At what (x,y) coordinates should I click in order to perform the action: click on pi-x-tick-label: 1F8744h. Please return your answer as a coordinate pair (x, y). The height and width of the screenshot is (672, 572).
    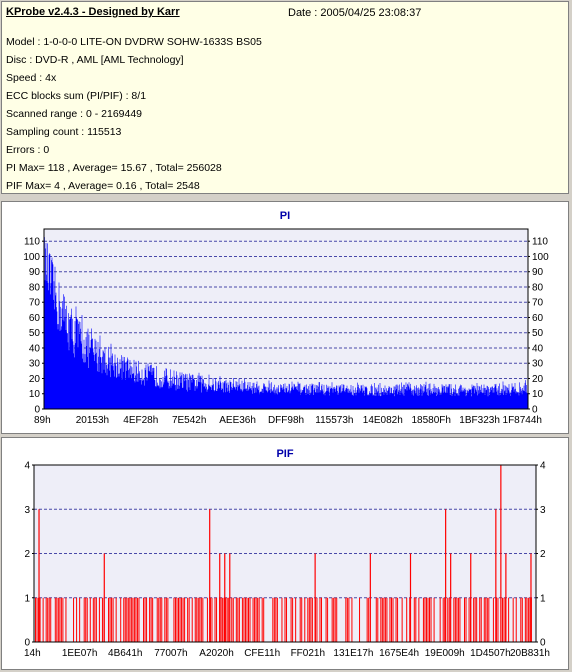
    Looking at the image, I should click on (522, 420).